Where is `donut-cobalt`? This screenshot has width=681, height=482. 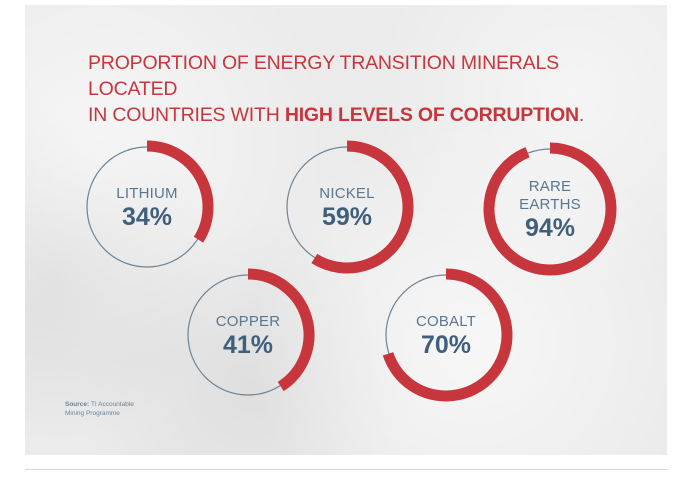 donut-cobalt is located at coordinates (447, 335).